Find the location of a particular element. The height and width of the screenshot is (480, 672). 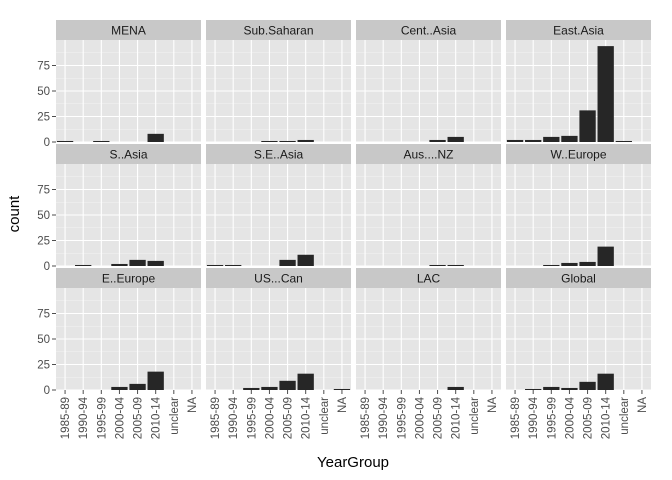

facet-title: Sub.Saharan is located at coordinates (278, 31).